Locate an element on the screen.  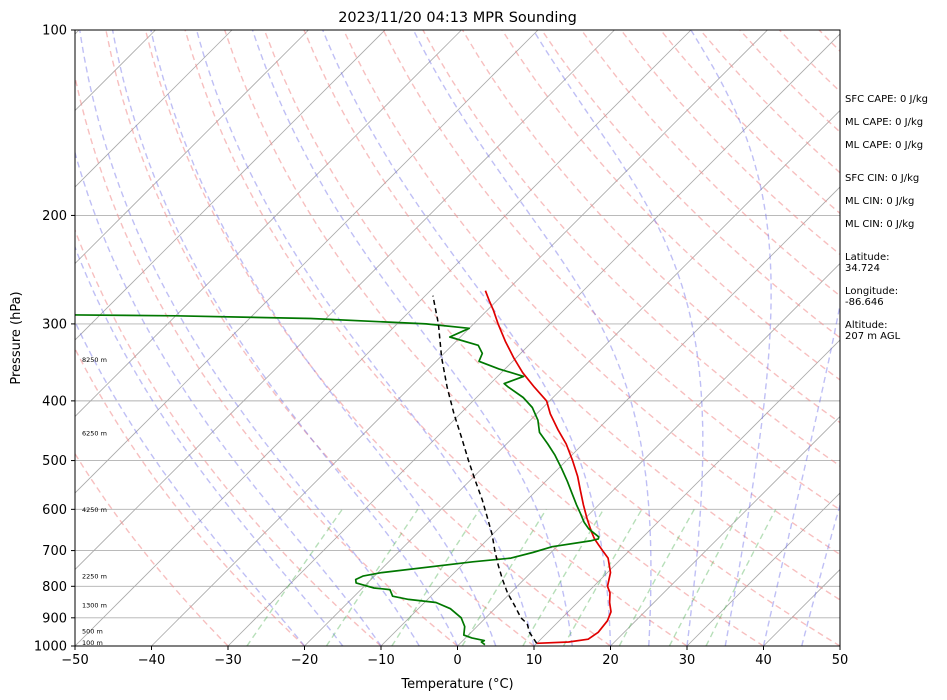
x-tick-label: −30 is located at coordinates (227, 660).